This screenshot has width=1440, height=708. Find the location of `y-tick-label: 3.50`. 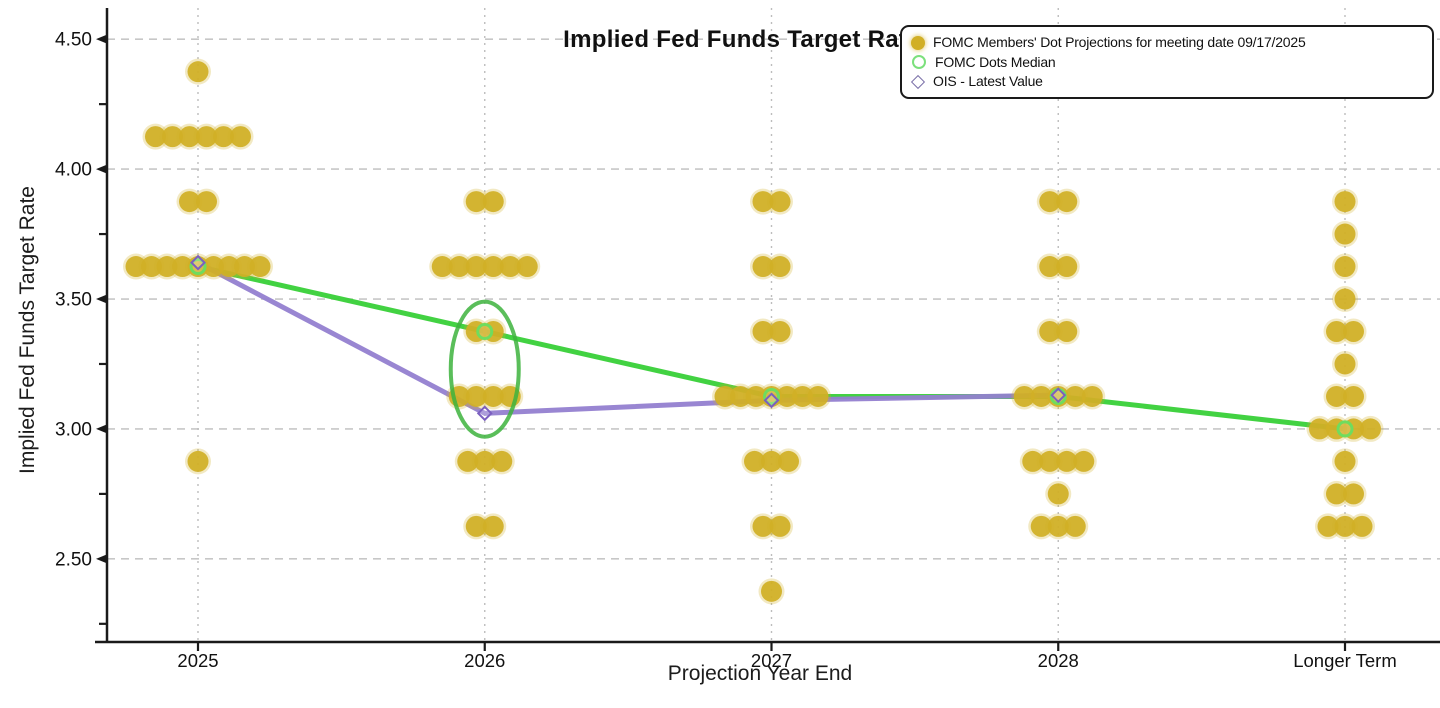

y-tick-label: 3.50 is located at coordinates (73, 300).